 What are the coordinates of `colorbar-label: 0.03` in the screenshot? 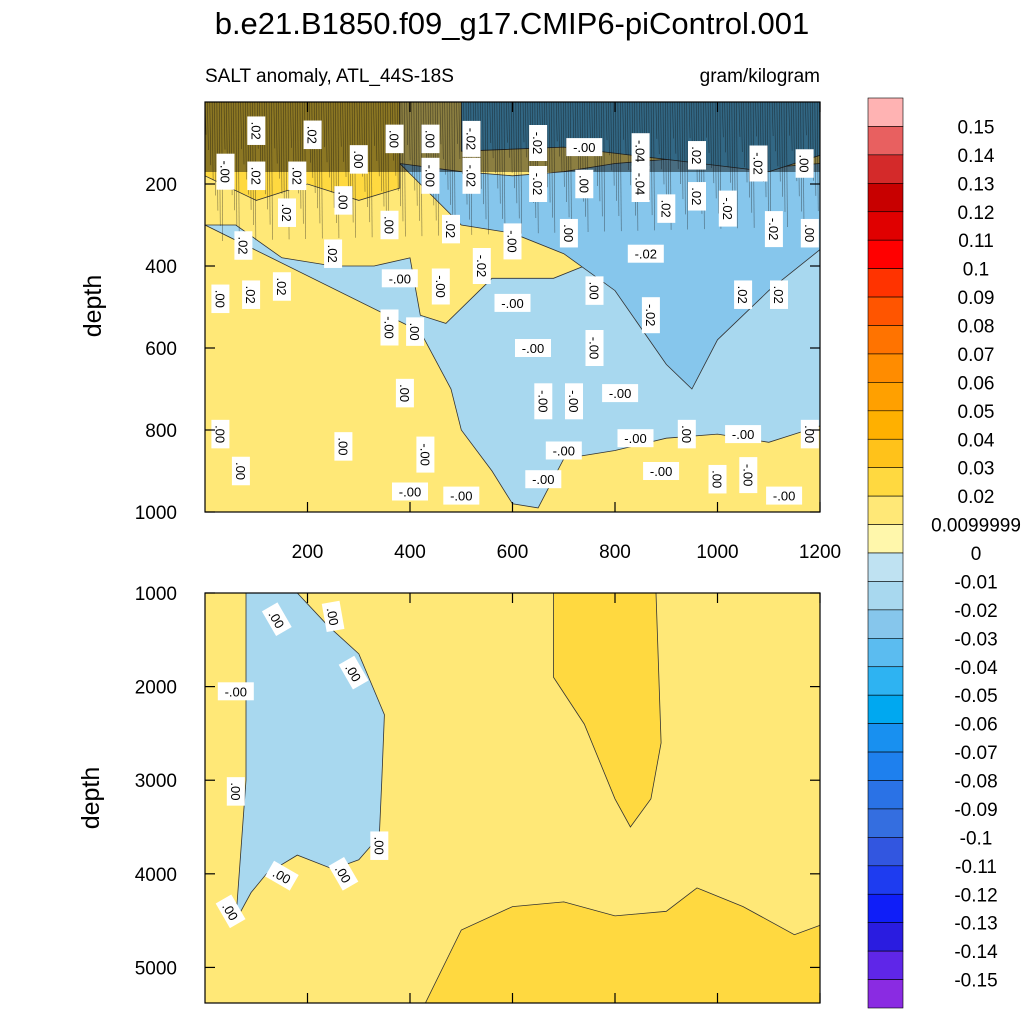 It's located at (976, 469).